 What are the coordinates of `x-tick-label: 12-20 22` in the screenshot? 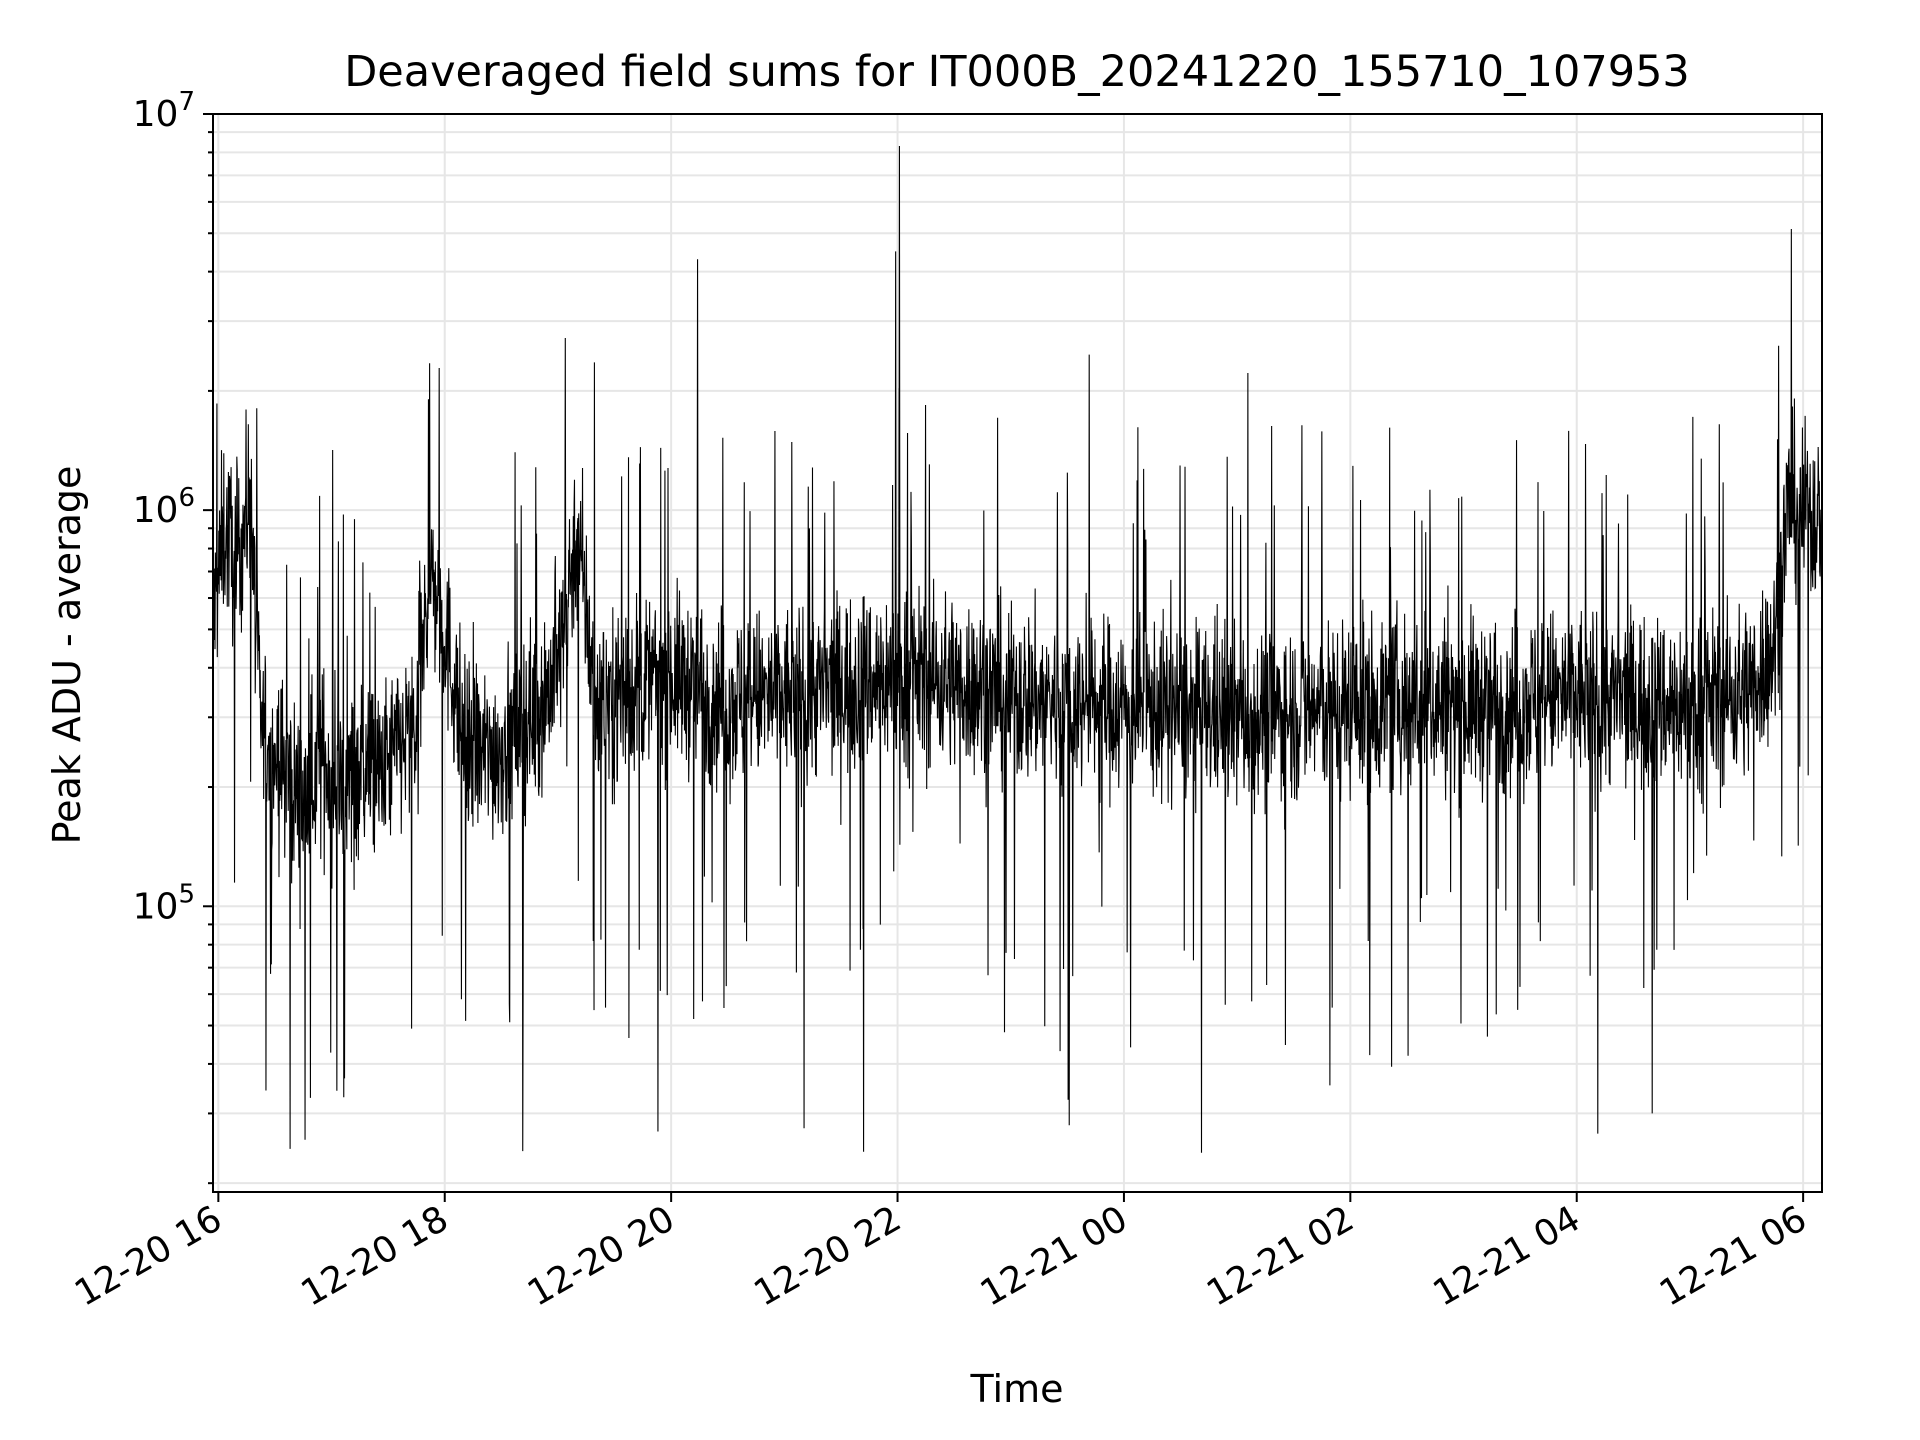 It's located at (827, 1256).